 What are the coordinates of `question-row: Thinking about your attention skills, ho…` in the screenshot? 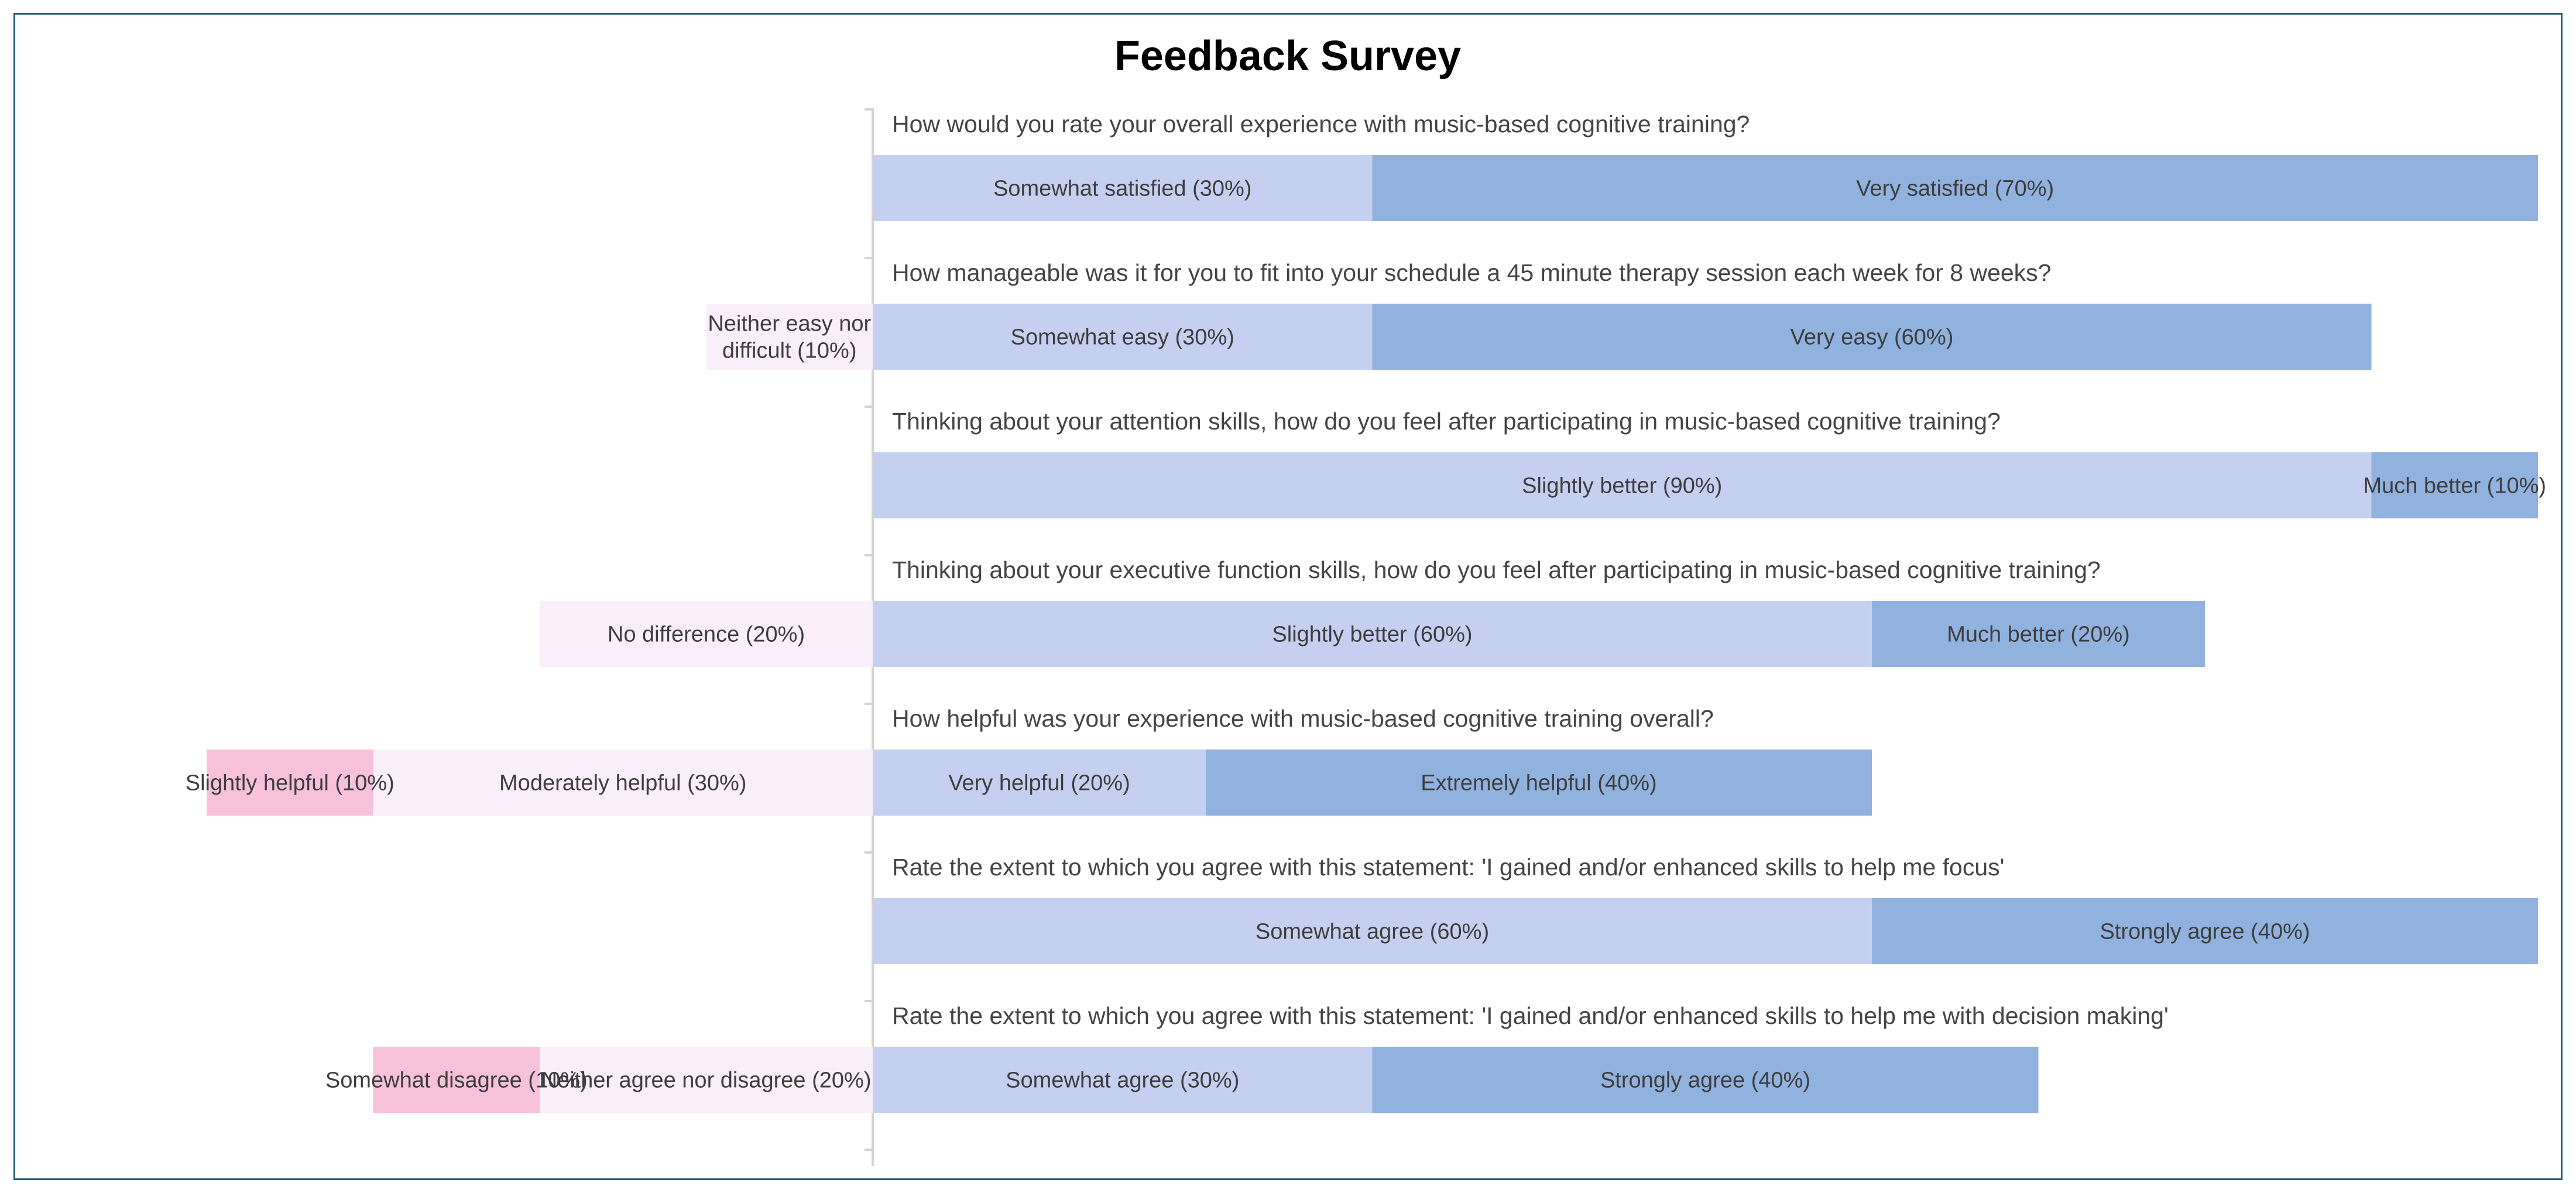 It's located at (1709, 463).